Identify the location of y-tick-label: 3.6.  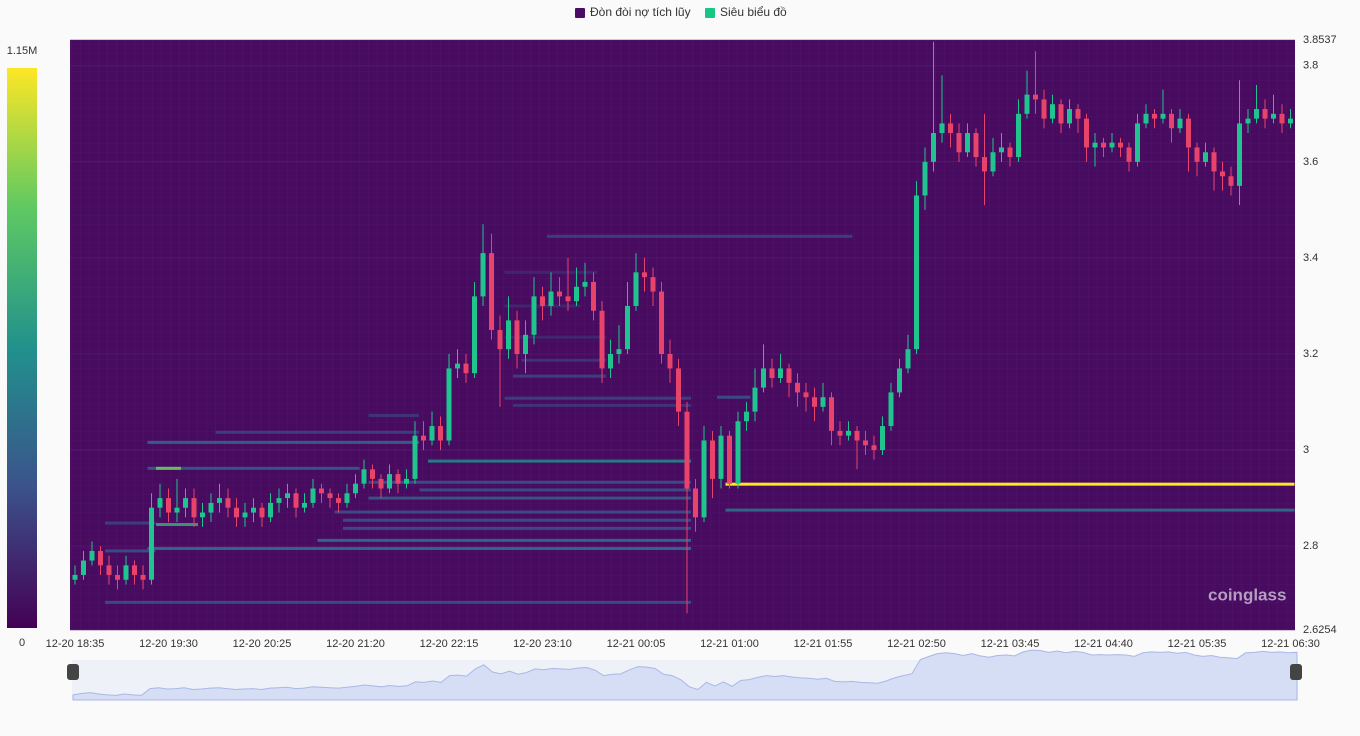
(1310, 162).